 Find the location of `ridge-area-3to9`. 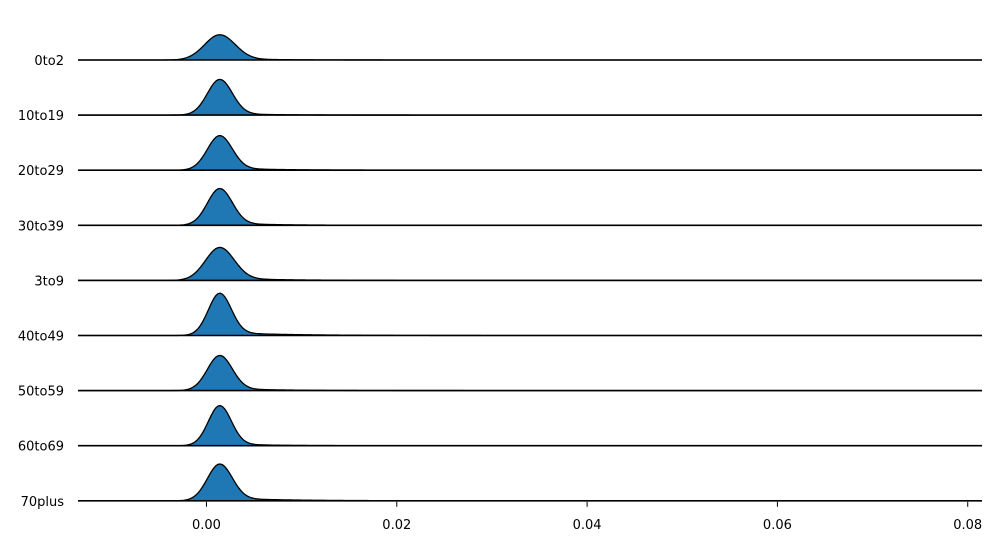

ridge-area-3to9 is located at coordinates (530, 264).